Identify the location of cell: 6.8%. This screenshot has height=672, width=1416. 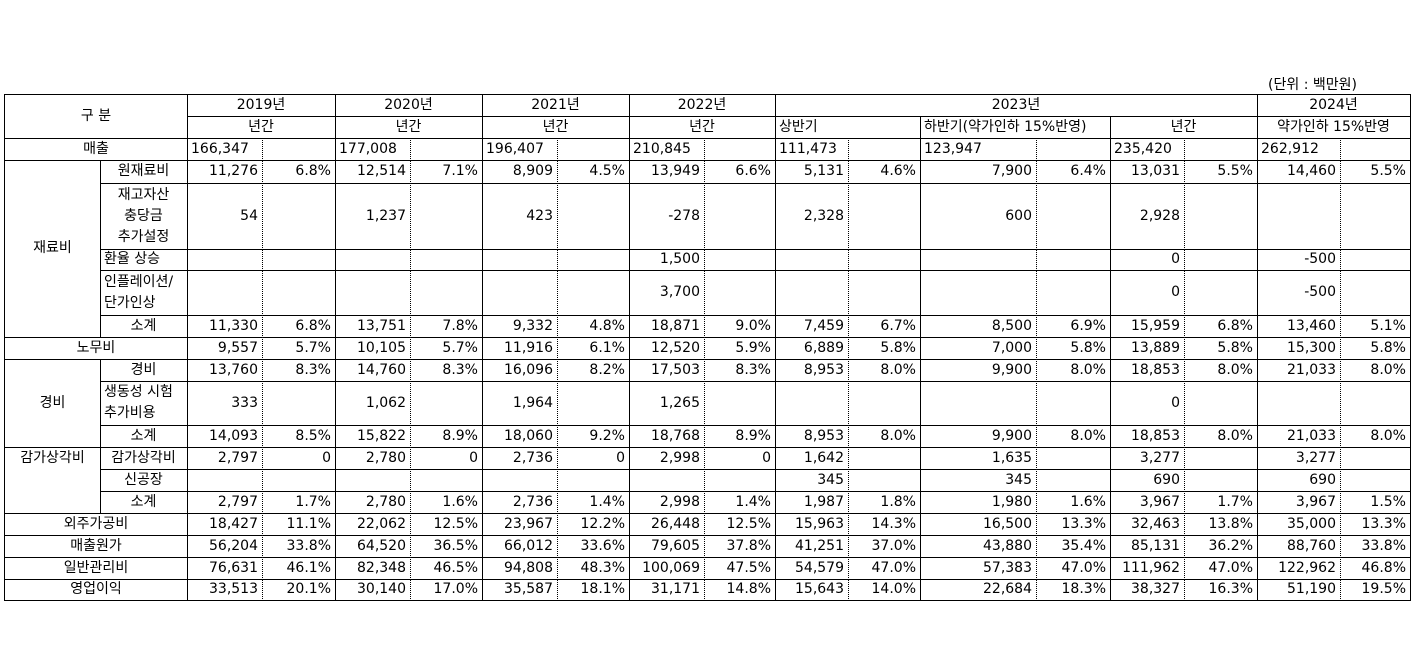
(299, 172).